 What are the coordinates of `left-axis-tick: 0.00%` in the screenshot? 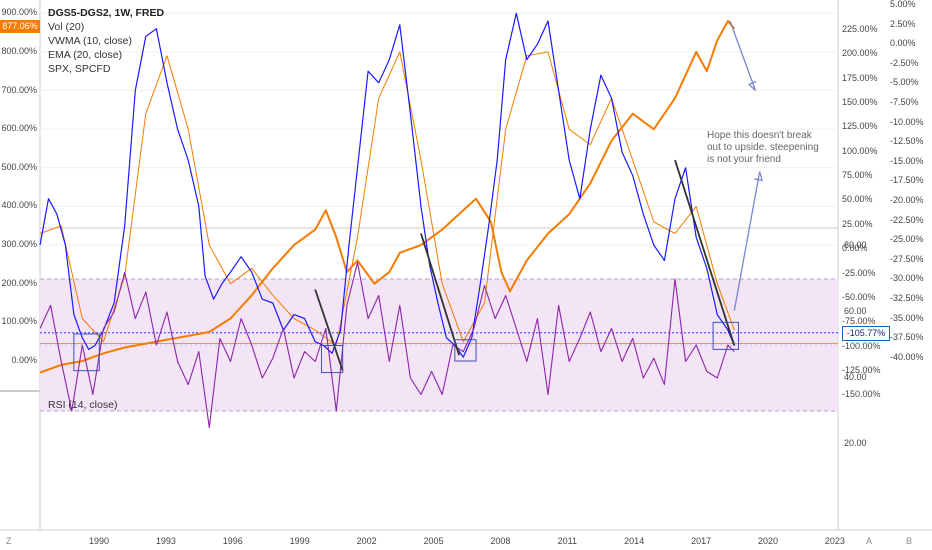 It's located at (24, 360).